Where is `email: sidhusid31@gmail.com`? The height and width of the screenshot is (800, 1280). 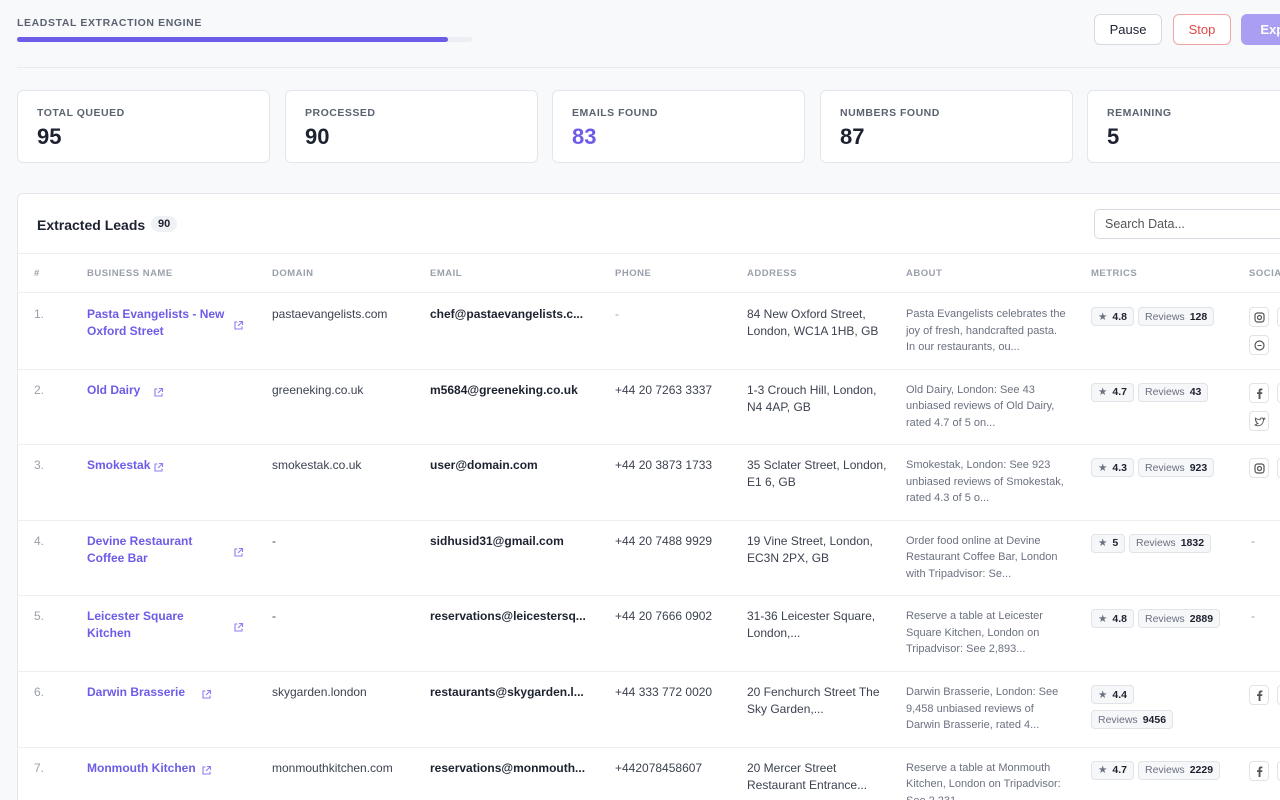
email: sidhusid31@gmail.com is located at coordinates (497, 540).